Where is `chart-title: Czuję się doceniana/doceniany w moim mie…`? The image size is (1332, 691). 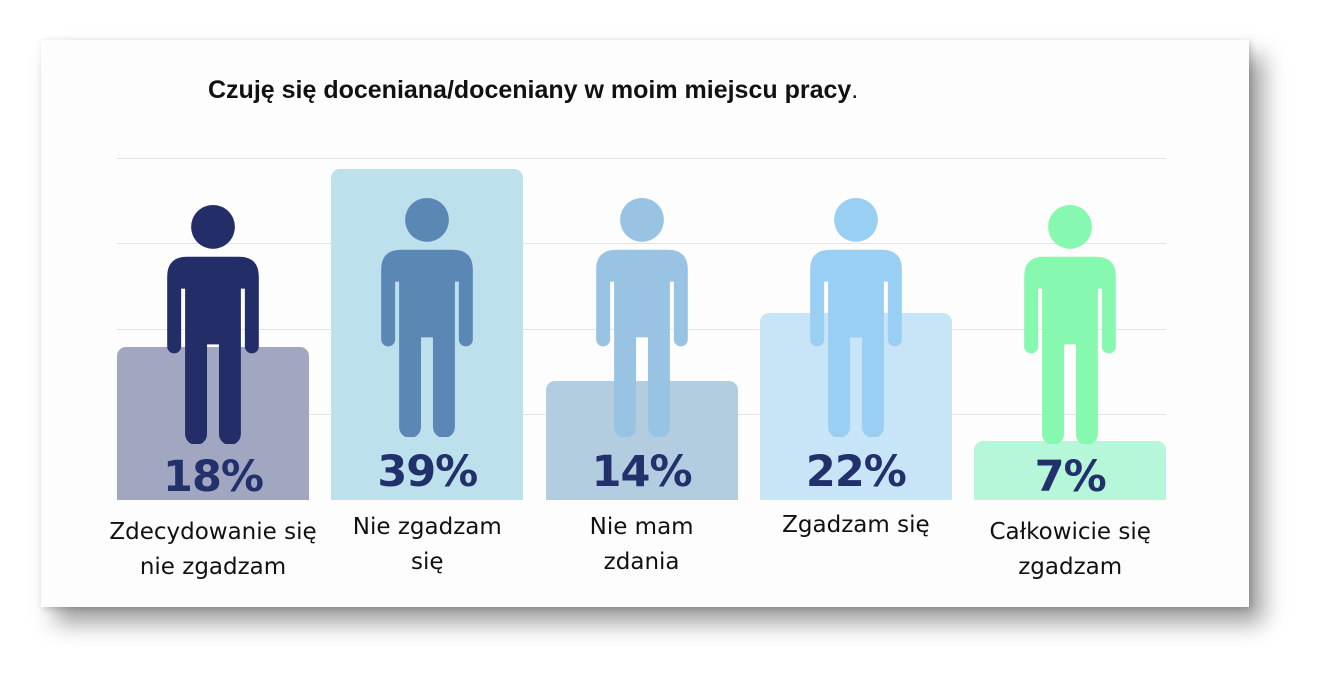 chart-title: Czuję się doceniana/doceniany w moim mie… is located at coordinates (533, 90).